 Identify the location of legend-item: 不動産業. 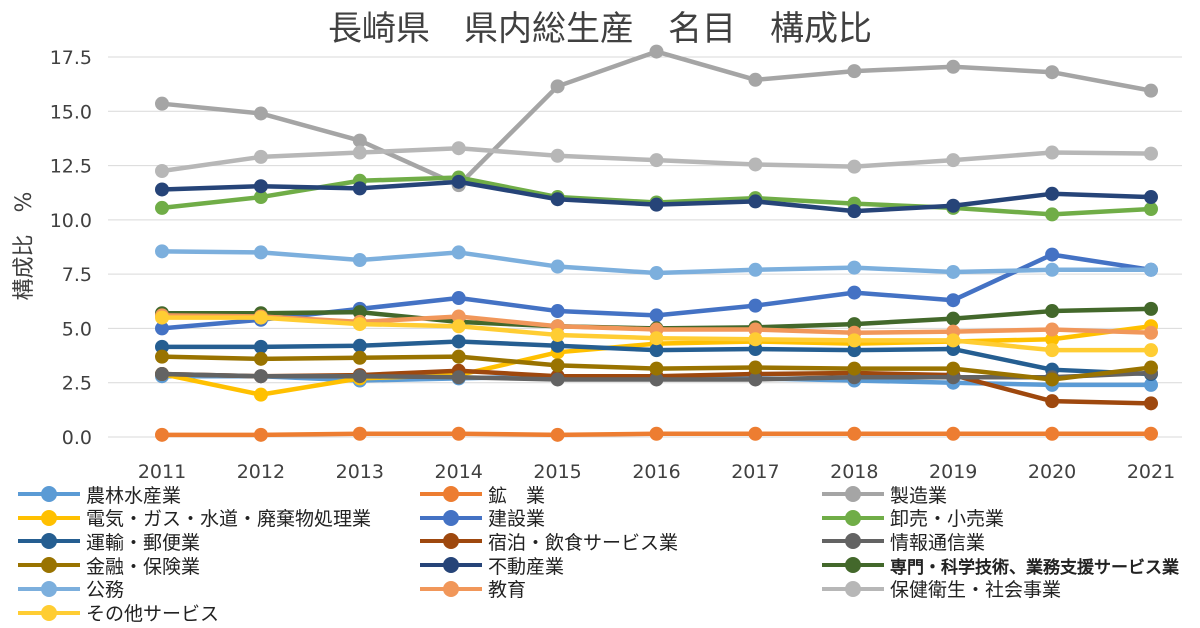
(492, 565).